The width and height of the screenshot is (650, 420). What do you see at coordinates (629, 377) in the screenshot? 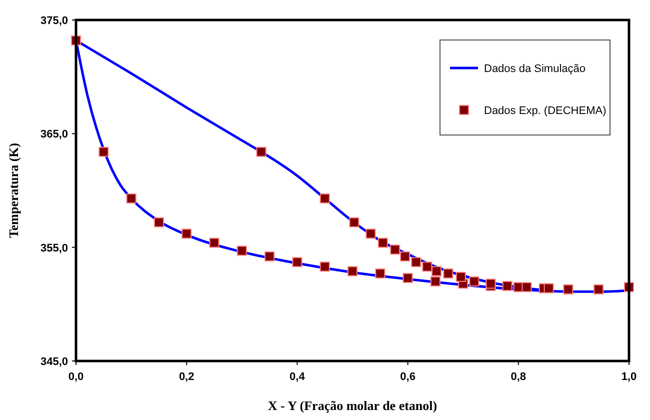
I see `x-tick-label: 1,0` at bounding box center [629, 377].